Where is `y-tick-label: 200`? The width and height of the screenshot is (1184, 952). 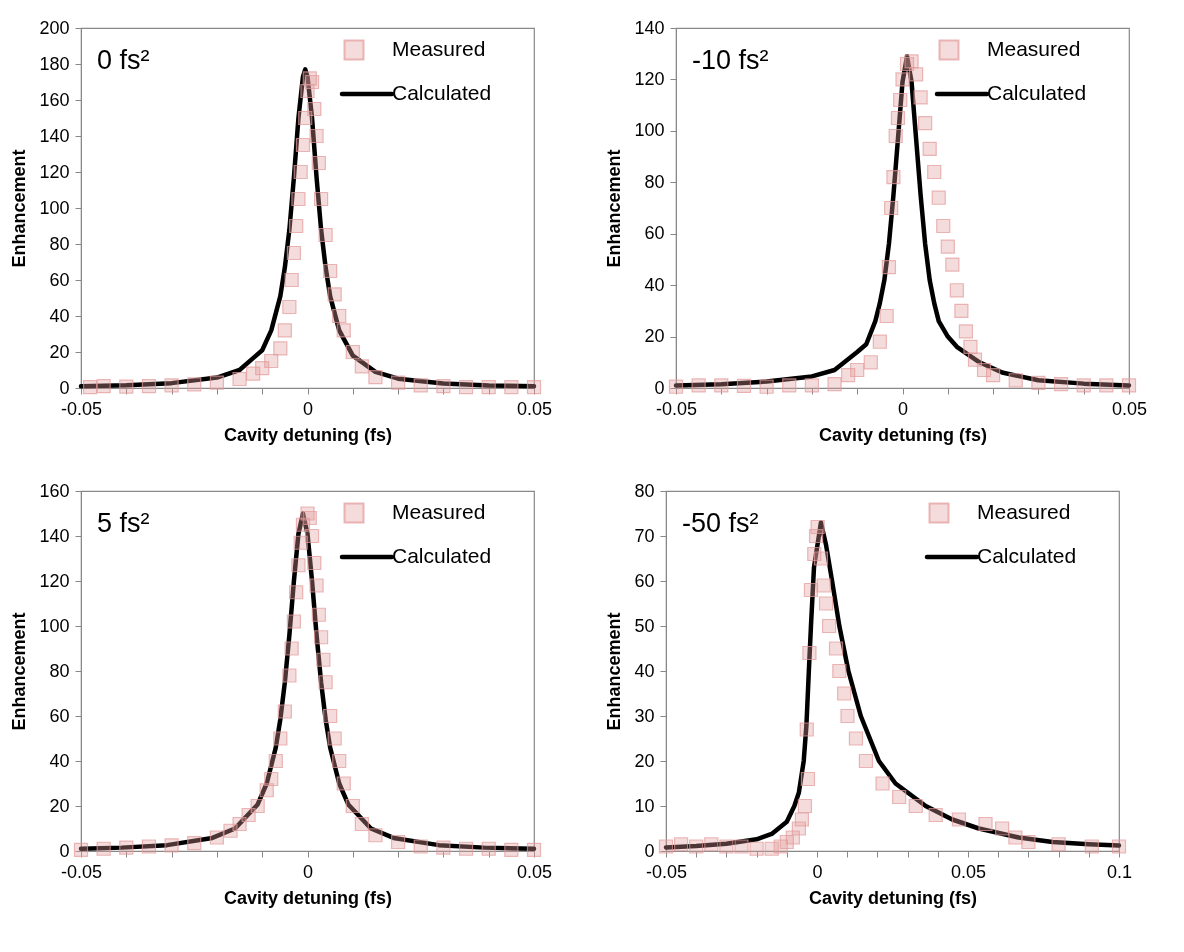 y-tick-label: 200 is located at coordinates (54, 27).